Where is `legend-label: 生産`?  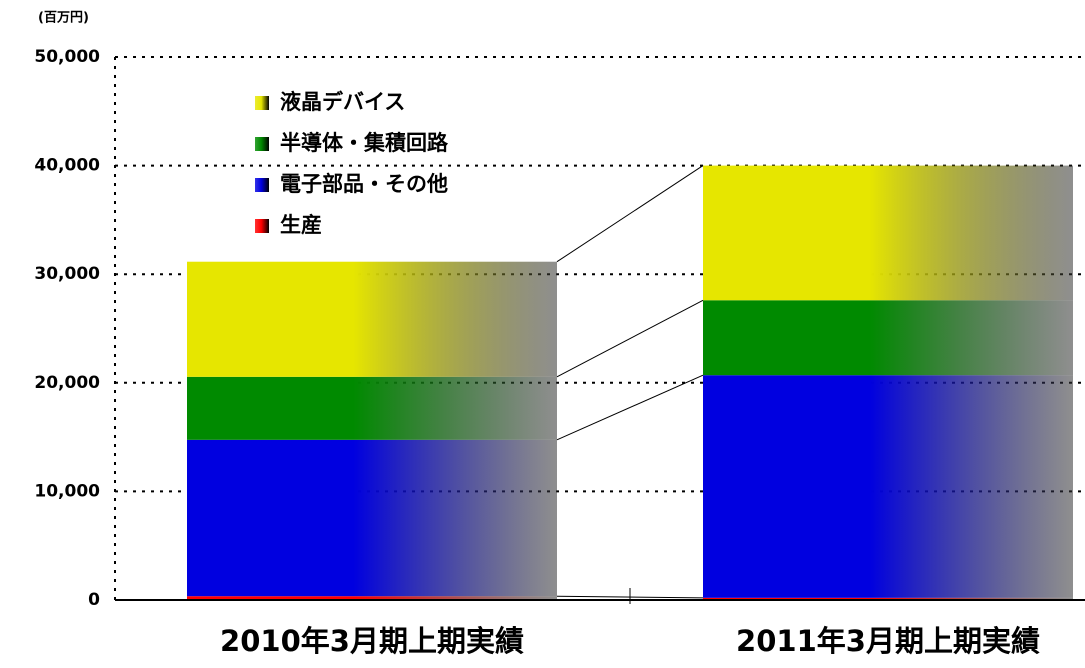
legend-label: 生産 is located at coordinates (301, 225).